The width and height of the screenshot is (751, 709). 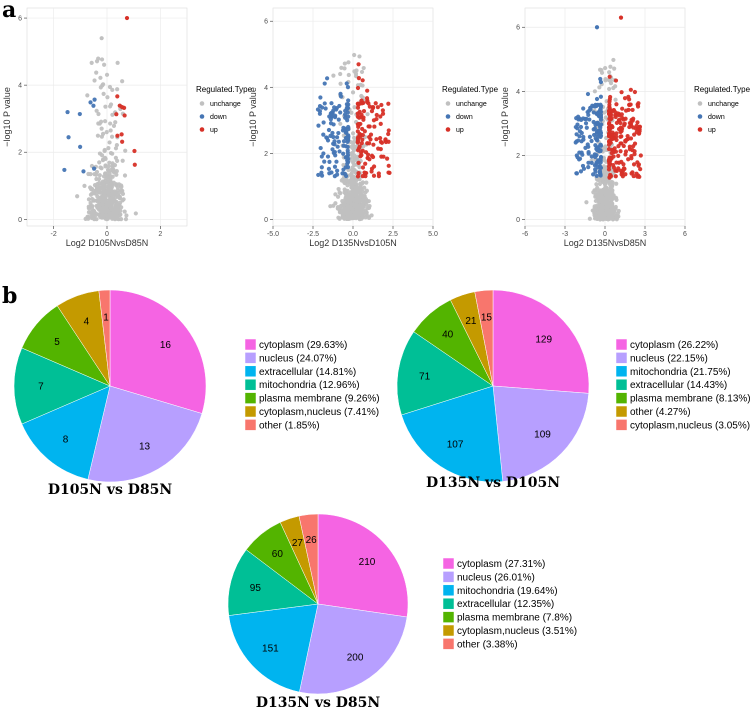 I want to click on pie-legend-label: nucleus (26.01%), so click(x=496, y=577).